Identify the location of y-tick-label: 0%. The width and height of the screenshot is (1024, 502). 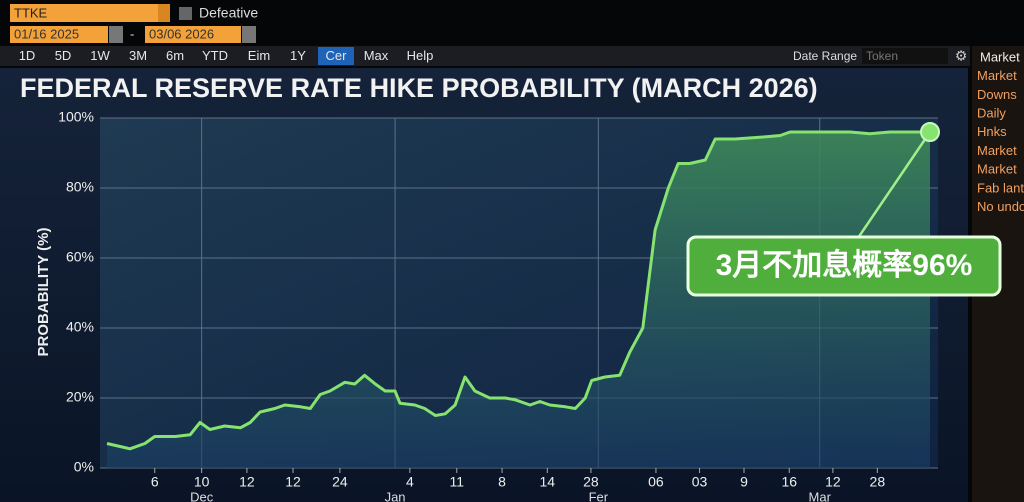
(84, 467).